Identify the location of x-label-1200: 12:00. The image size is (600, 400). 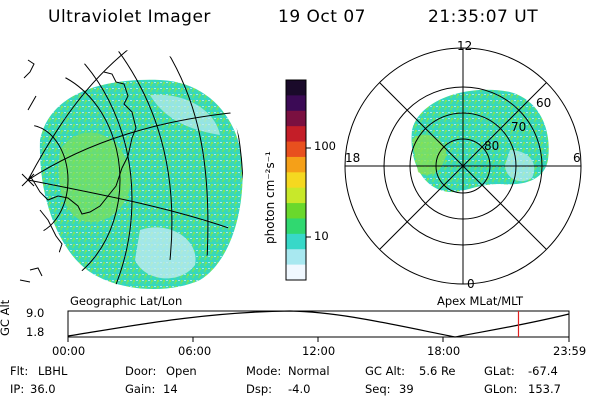
(319, 351).